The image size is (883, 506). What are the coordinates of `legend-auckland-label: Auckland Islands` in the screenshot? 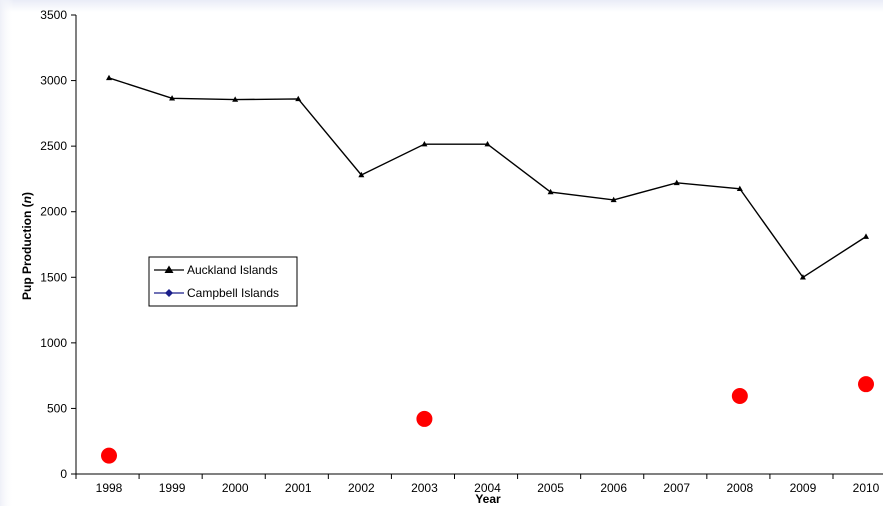 It's located at (232, 270).